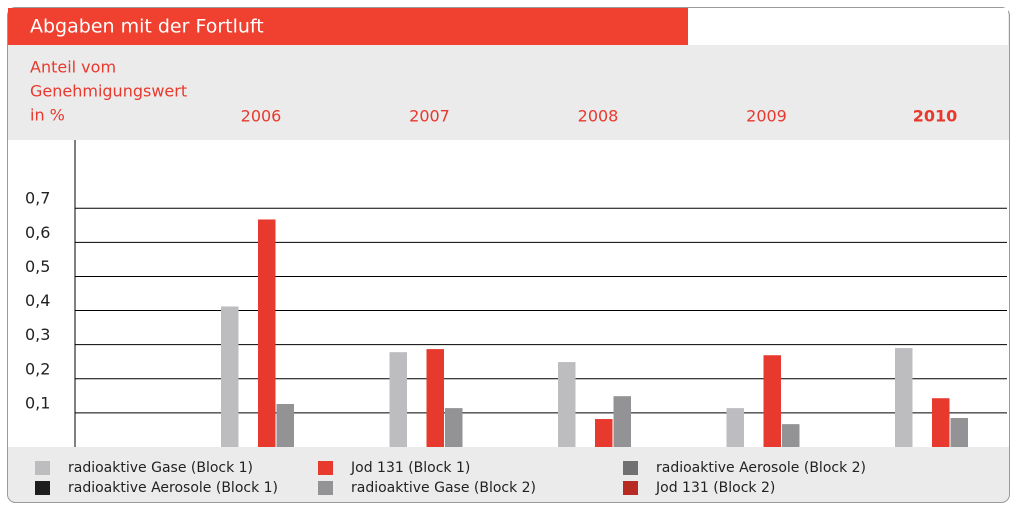 The height and width of the screenshot is (510, 1017). I want to click on y-tick-label: 0,1, so click(37, 402).